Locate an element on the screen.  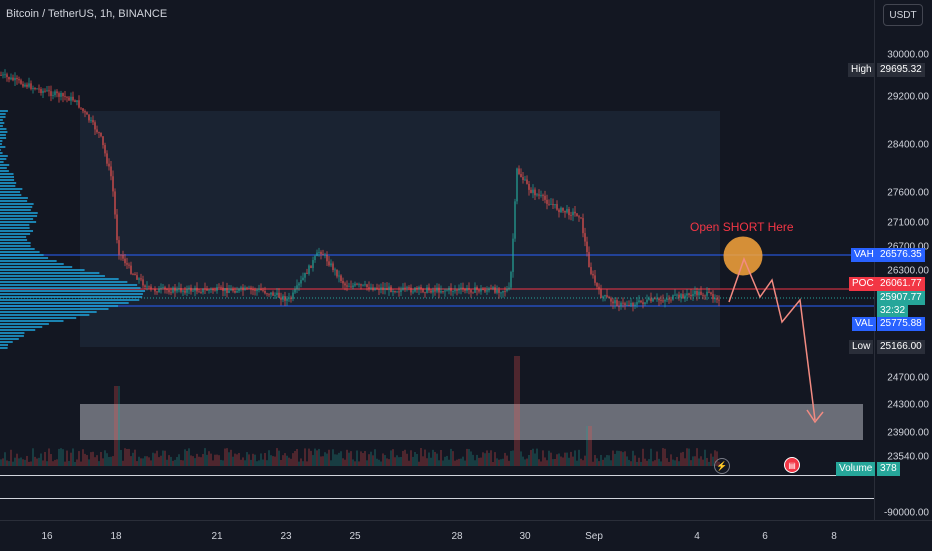
projection-path is located at coordinates (772, 338).